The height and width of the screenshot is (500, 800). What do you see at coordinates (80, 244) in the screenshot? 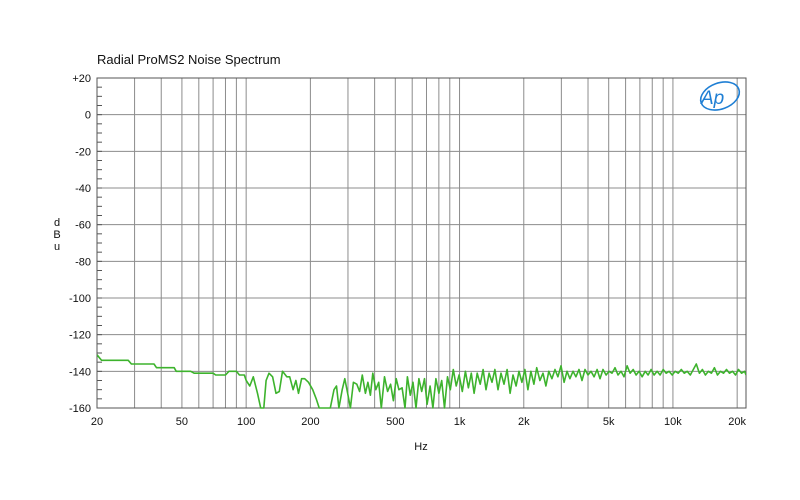
I see `y-tick-labels: +20 0 -20 -40 -60 -80 -100 -120 -140 -160` at bounding box center [80, 244].